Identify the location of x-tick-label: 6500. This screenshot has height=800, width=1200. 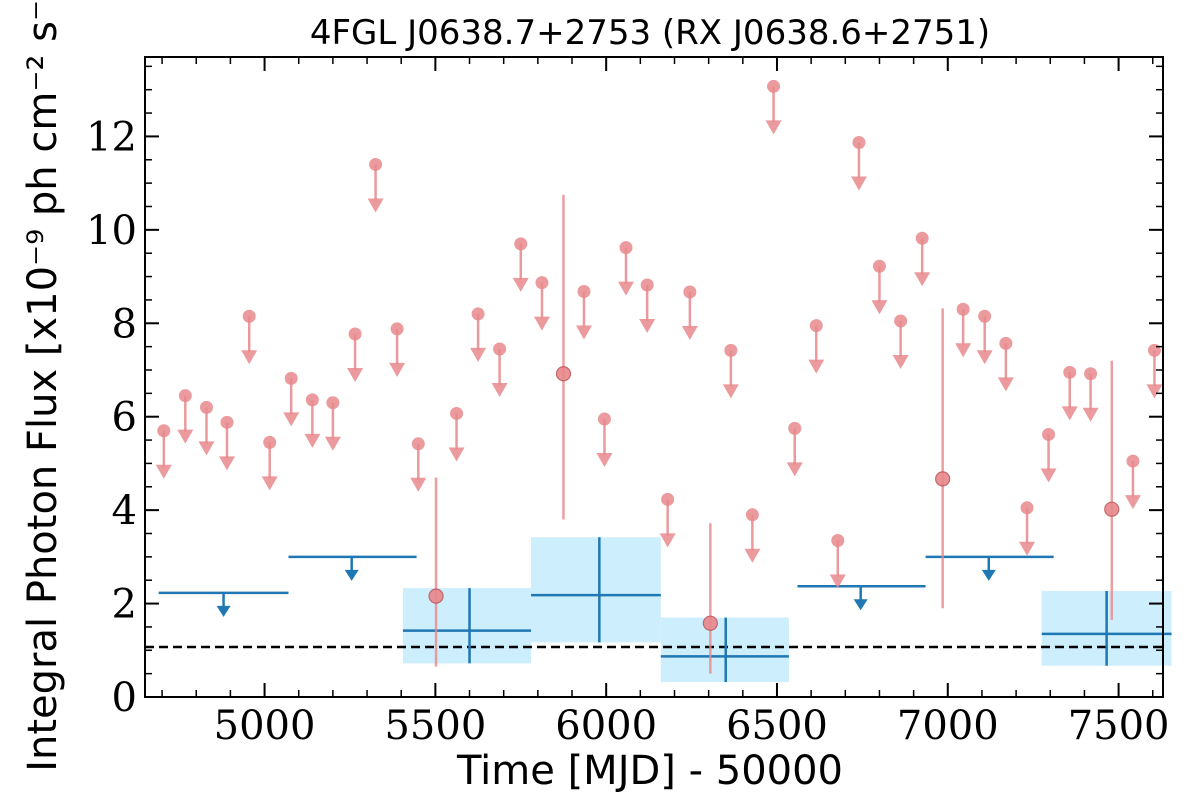
(777, 726).